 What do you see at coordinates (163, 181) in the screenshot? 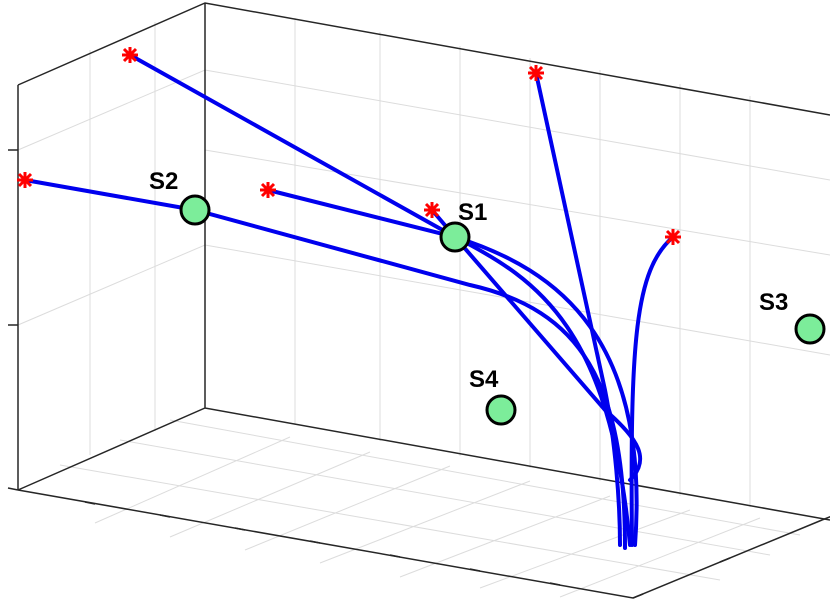
I see `station-label: S2` at bounding box center [163, 181].